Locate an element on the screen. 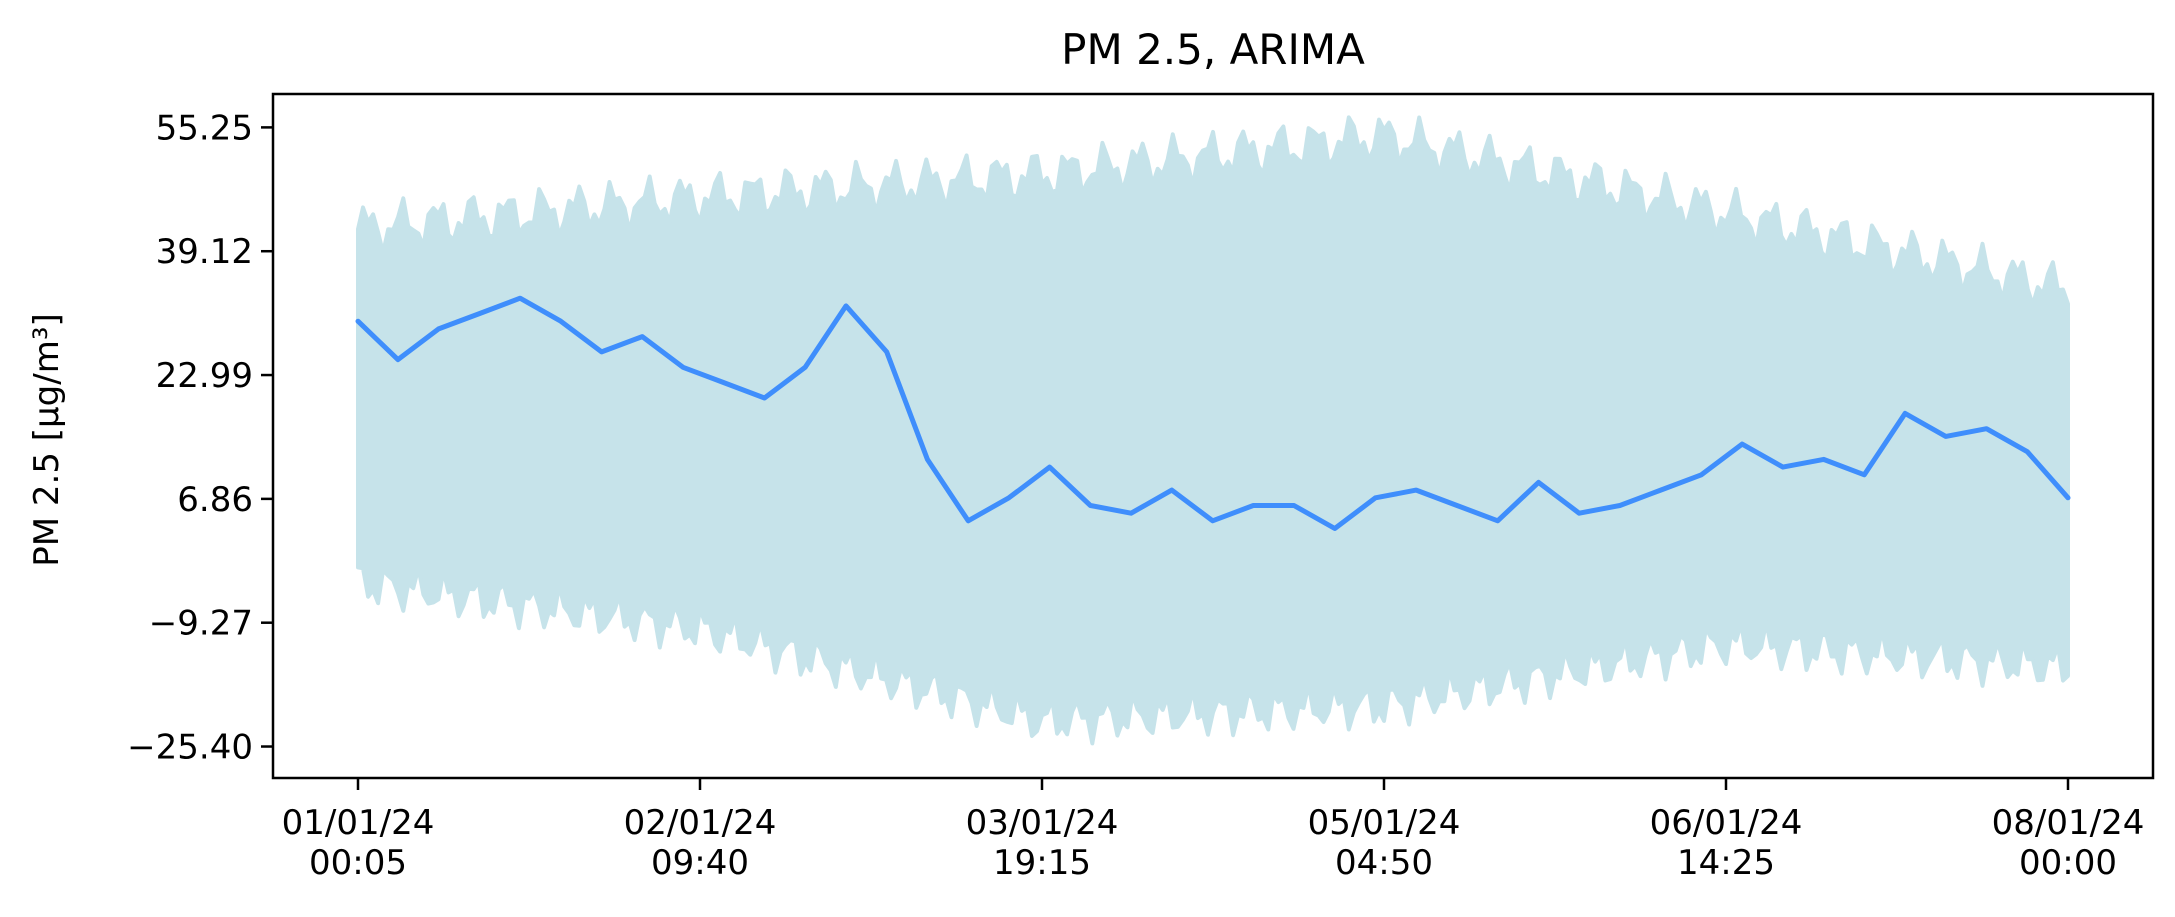  y-axis: 55.25 39.12 22.99 6.86 −9.27 −25.40 is located at coordinates (200, 438).